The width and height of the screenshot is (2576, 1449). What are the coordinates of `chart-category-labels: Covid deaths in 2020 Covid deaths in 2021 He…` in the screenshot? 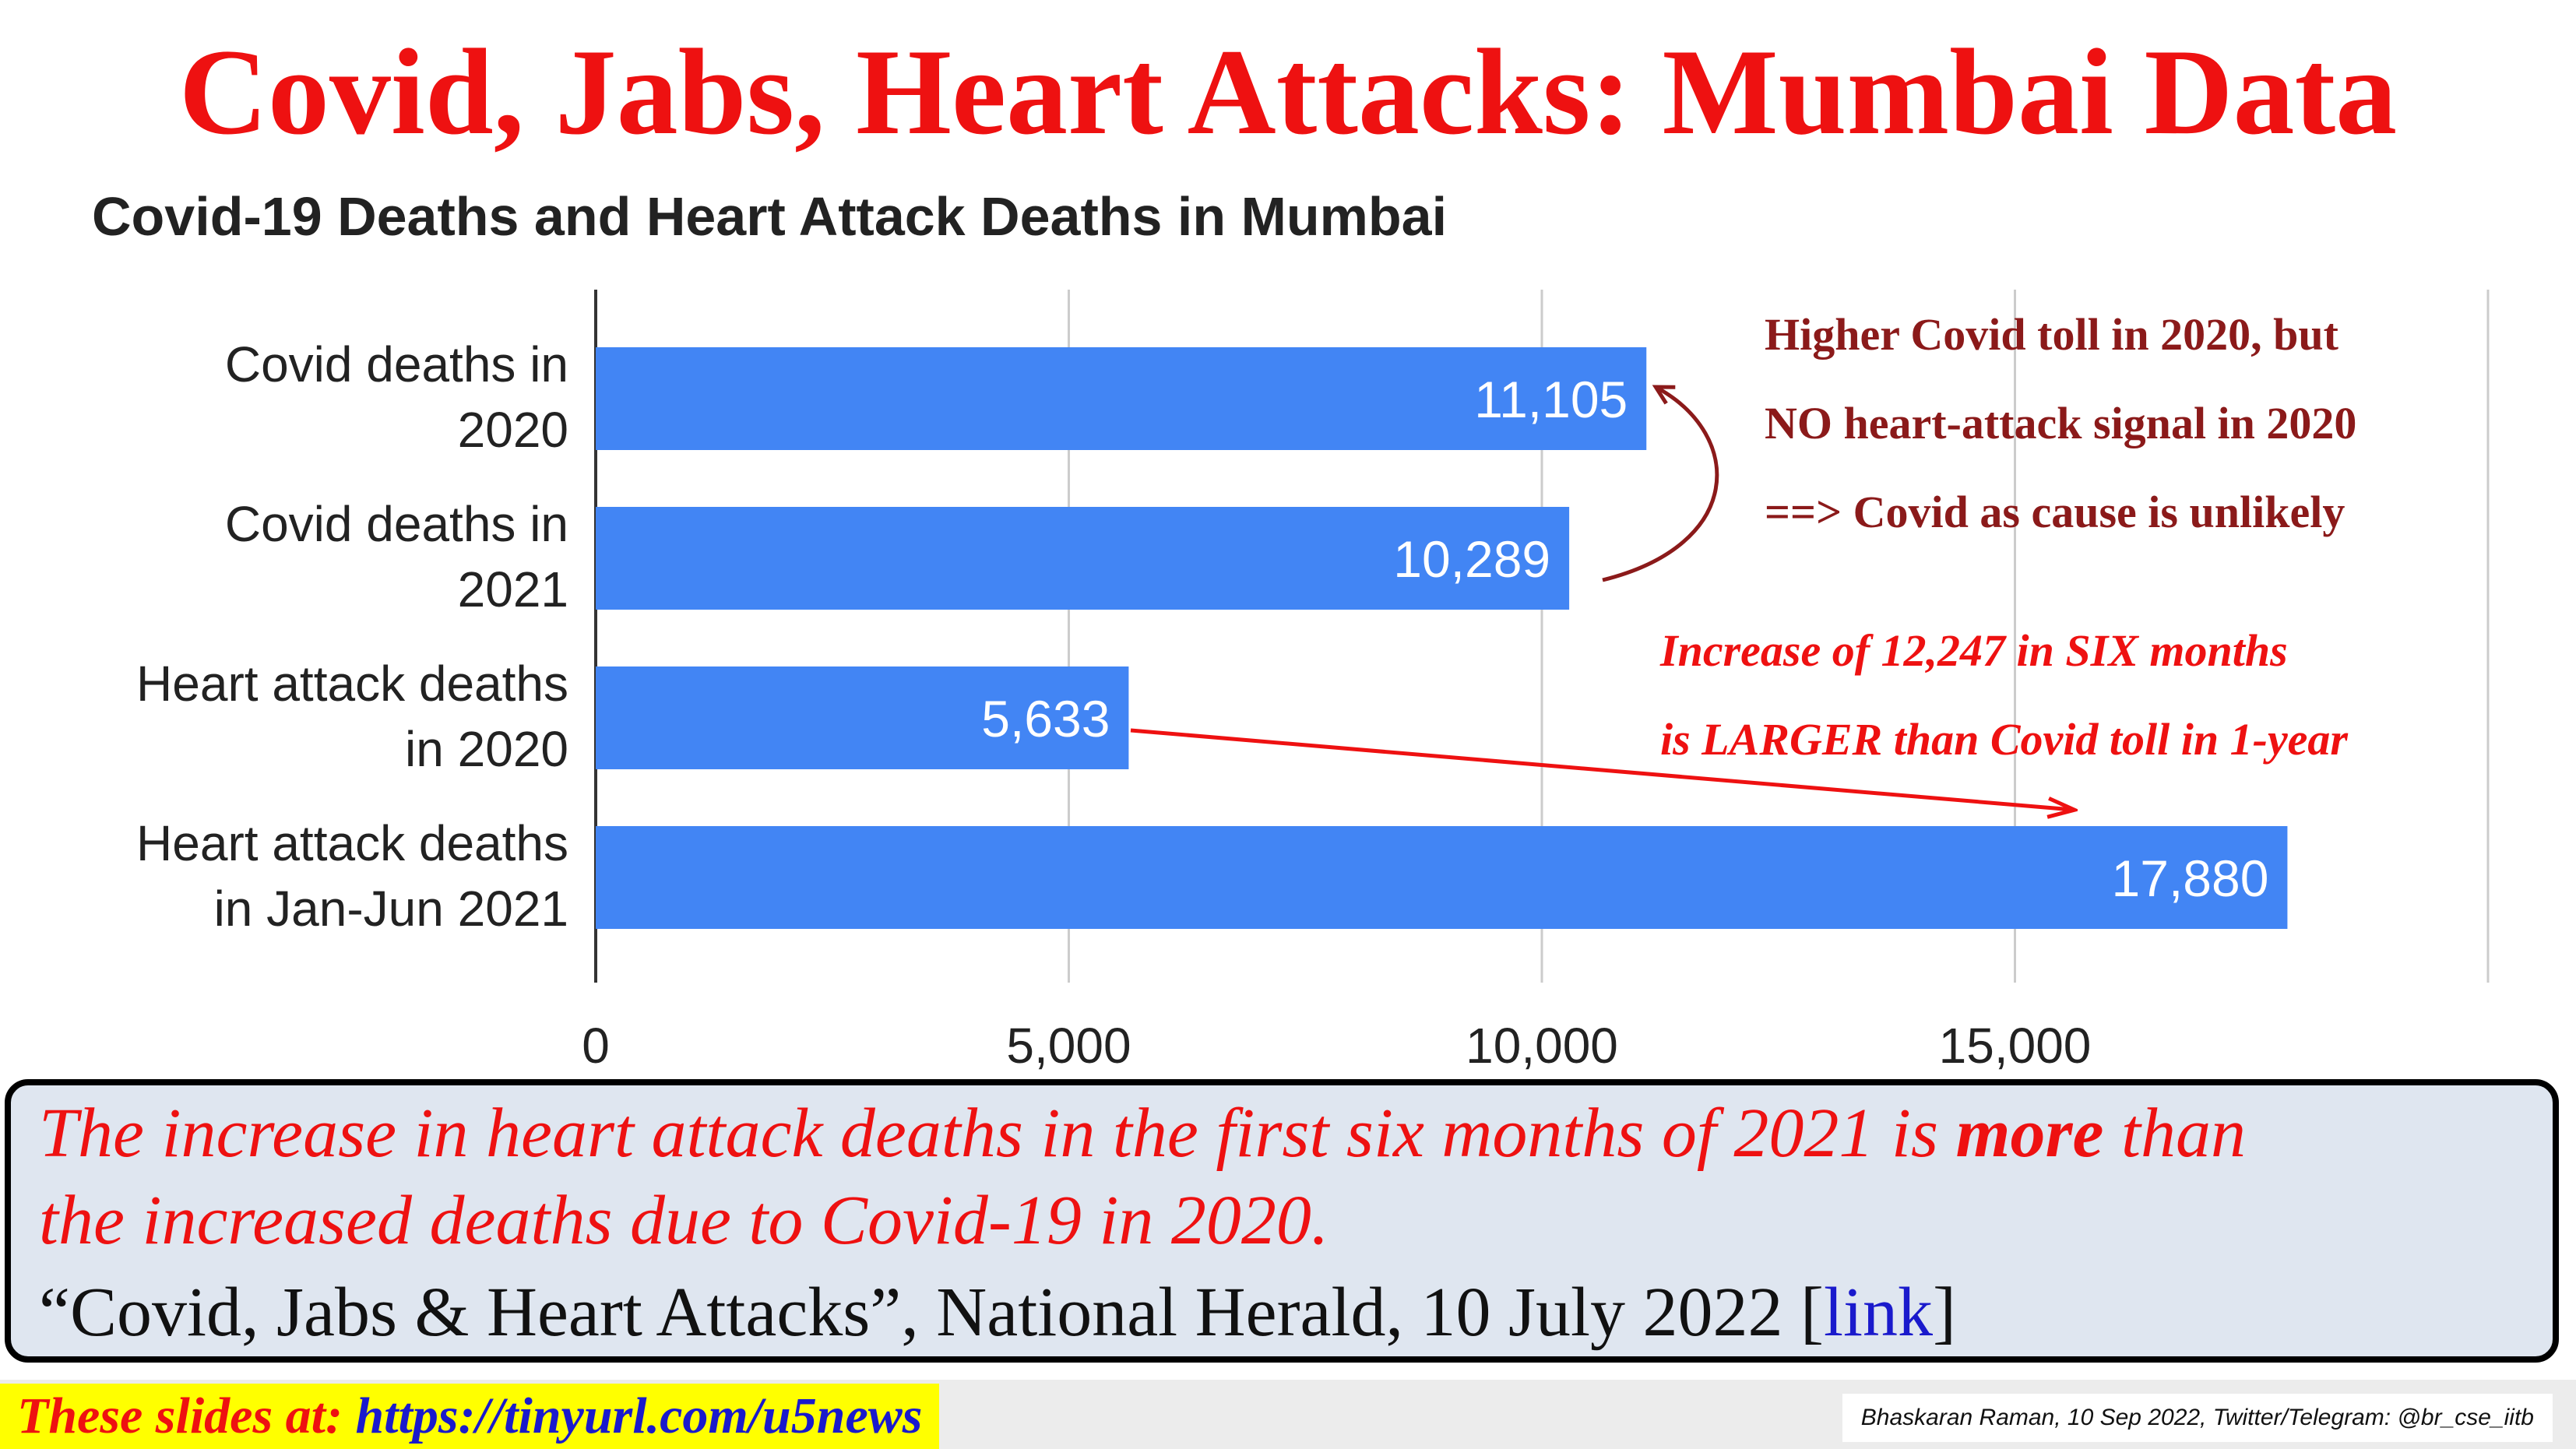 It's located at (352, 636).